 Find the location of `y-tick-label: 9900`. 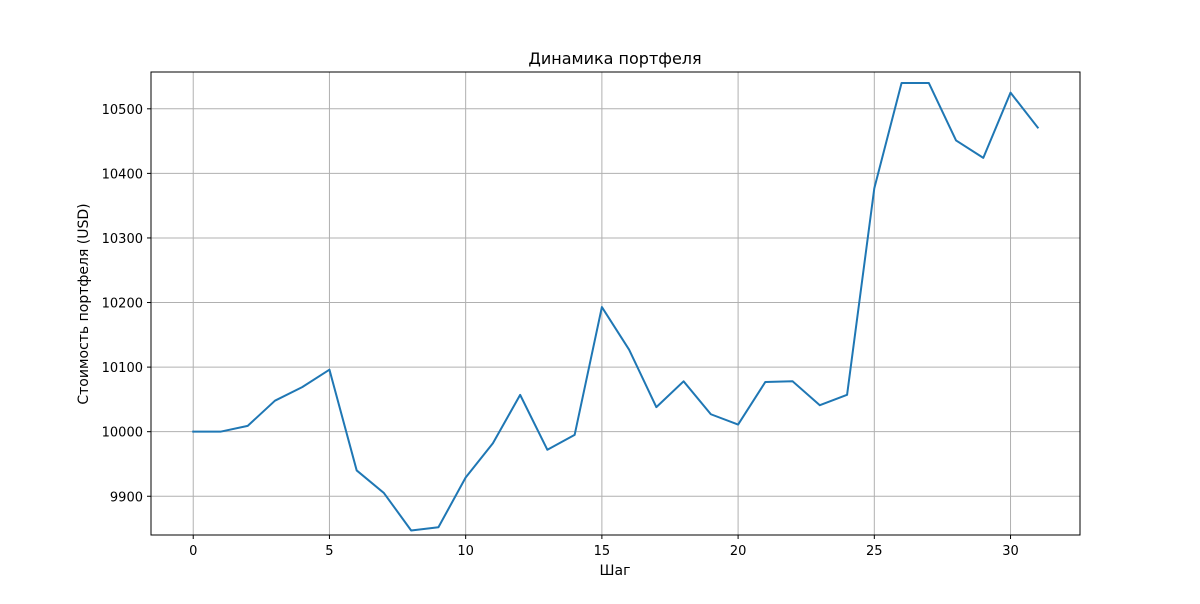

y-tick-label: 9900 is located at coordinates (126, 497).